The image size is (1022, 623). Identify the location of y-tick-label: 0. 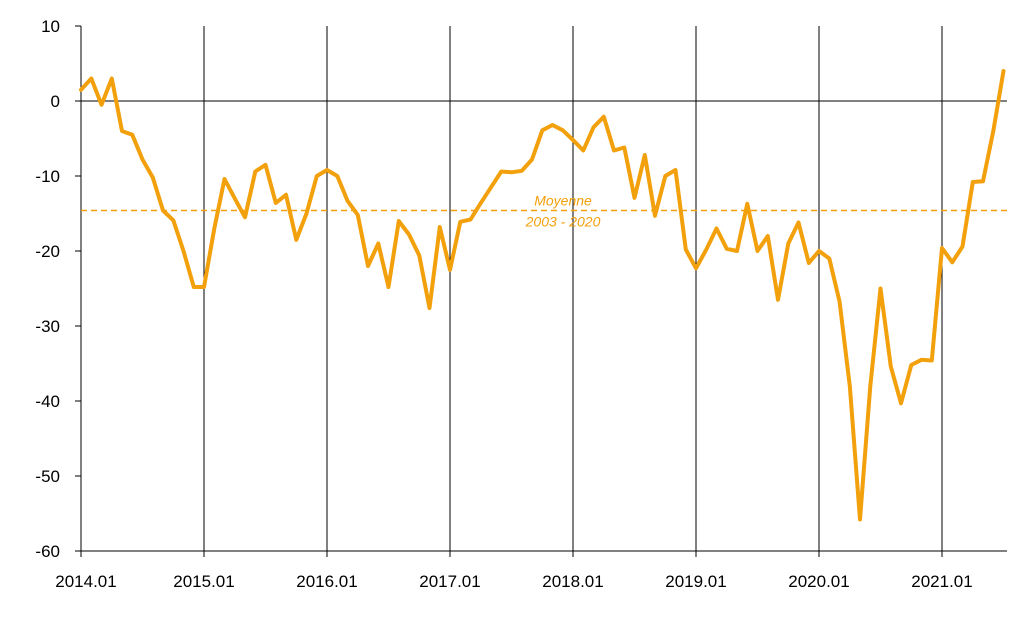
(55, 101).